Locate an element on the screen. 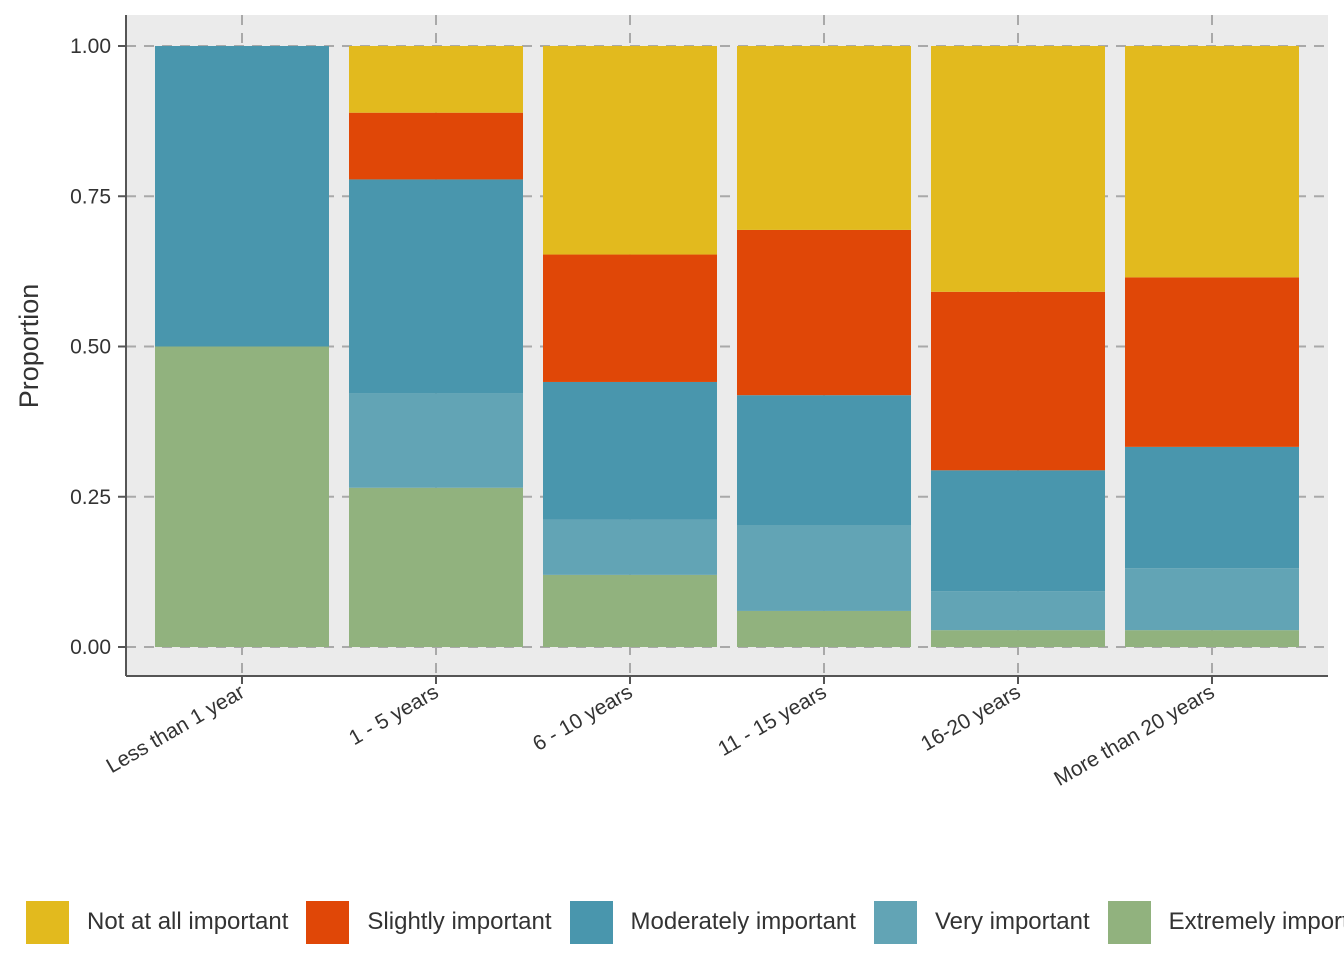 This screenshot has height=960, width=1344. legend-item-moderately-important: Moderately important is located at coordinates (712, 922).